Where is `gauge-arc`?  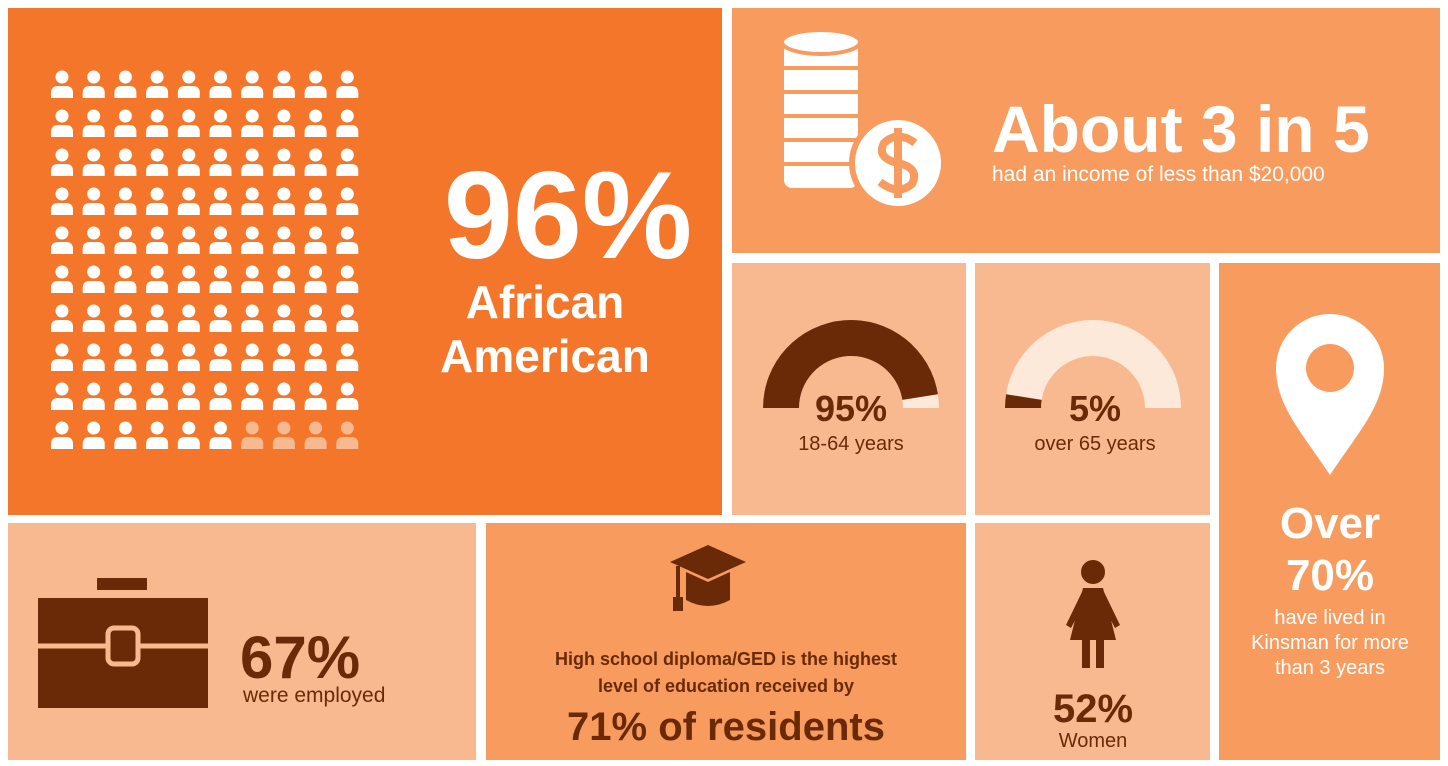 gauge-arc is located at coordinates (850, 364).